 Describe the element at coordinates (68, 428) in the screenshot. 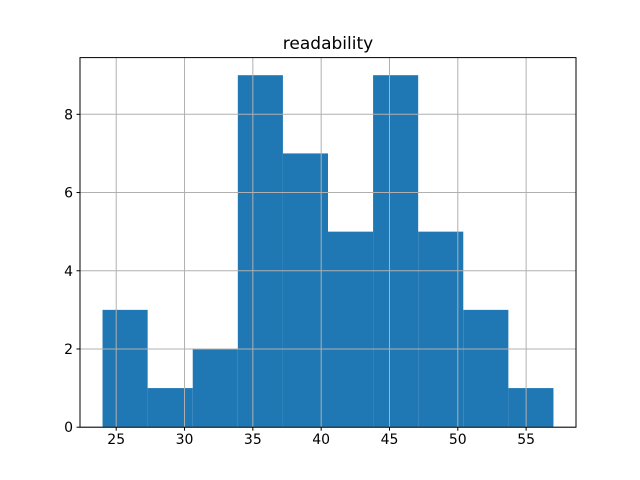

I see `y-tick-label-0: 0` at that location.